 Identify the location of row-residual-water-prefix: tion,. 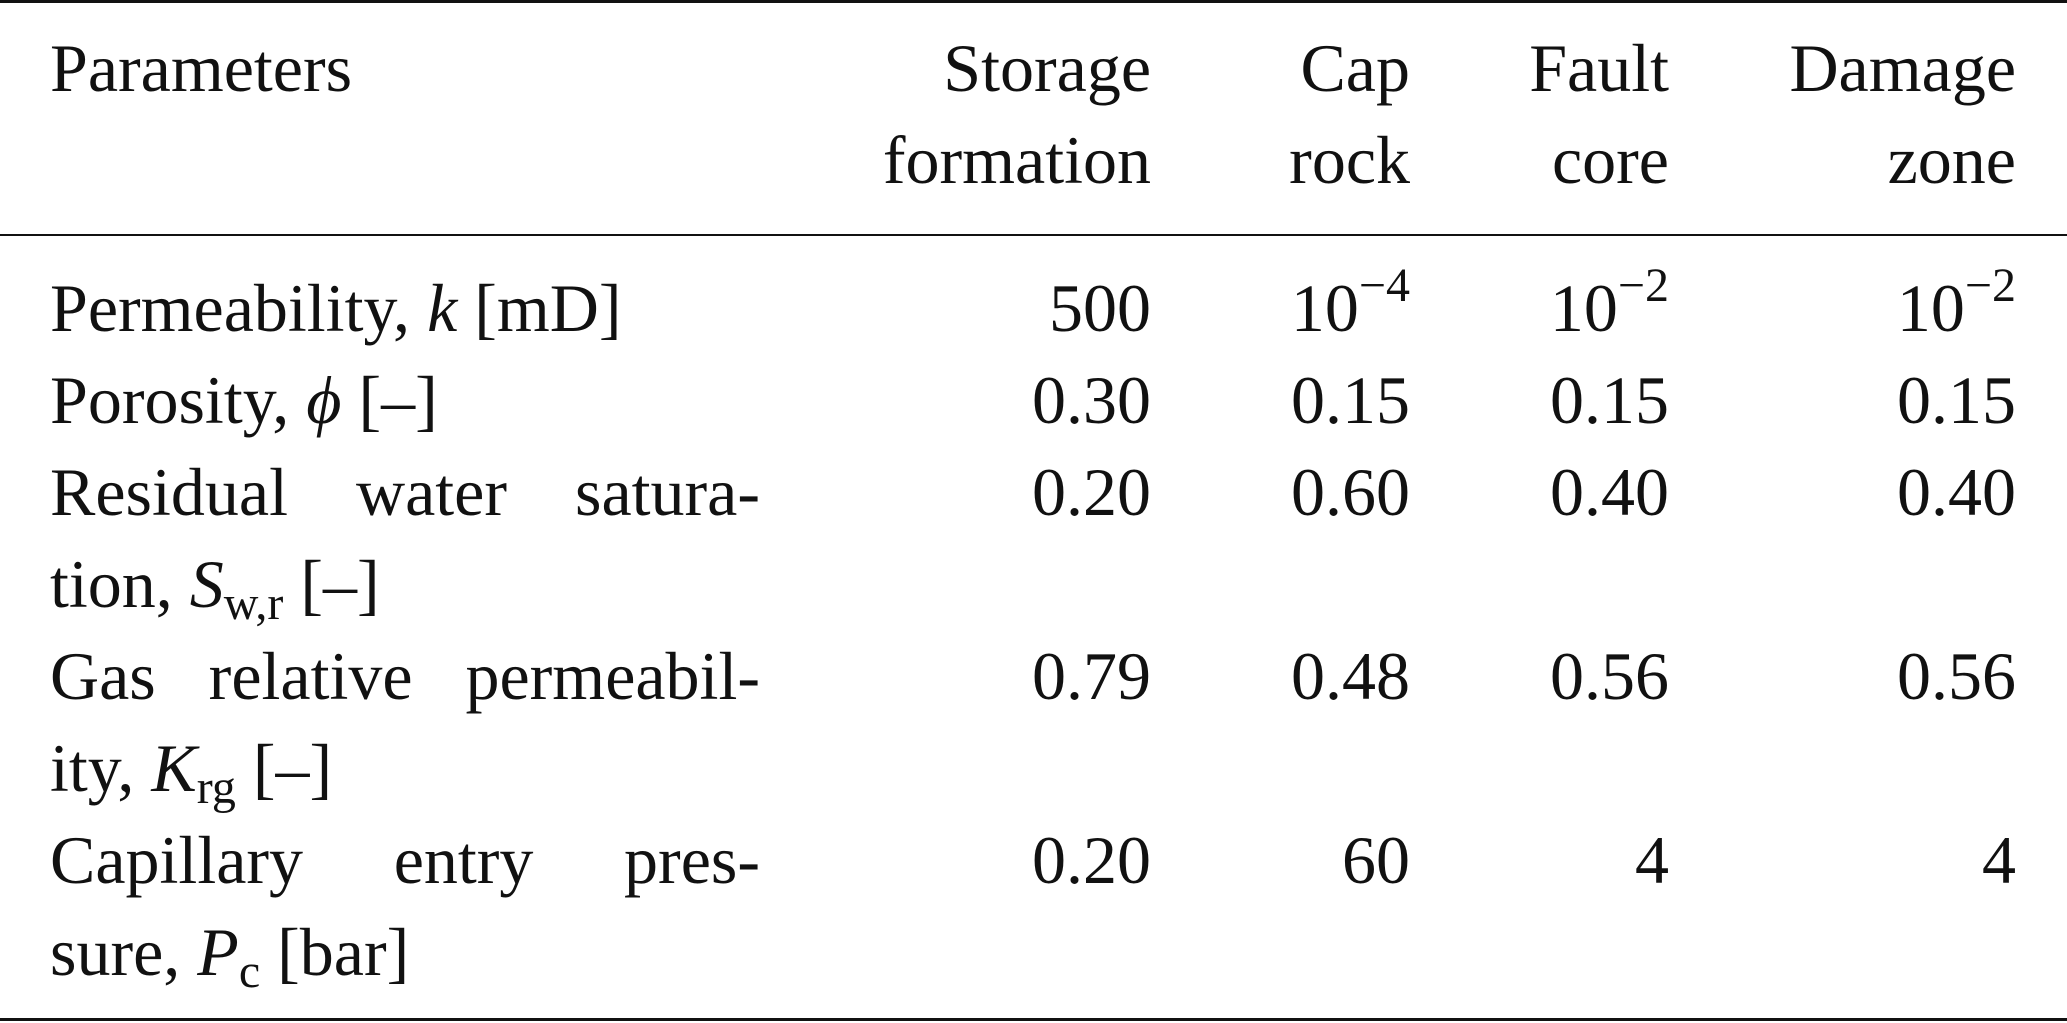
(120, 584).